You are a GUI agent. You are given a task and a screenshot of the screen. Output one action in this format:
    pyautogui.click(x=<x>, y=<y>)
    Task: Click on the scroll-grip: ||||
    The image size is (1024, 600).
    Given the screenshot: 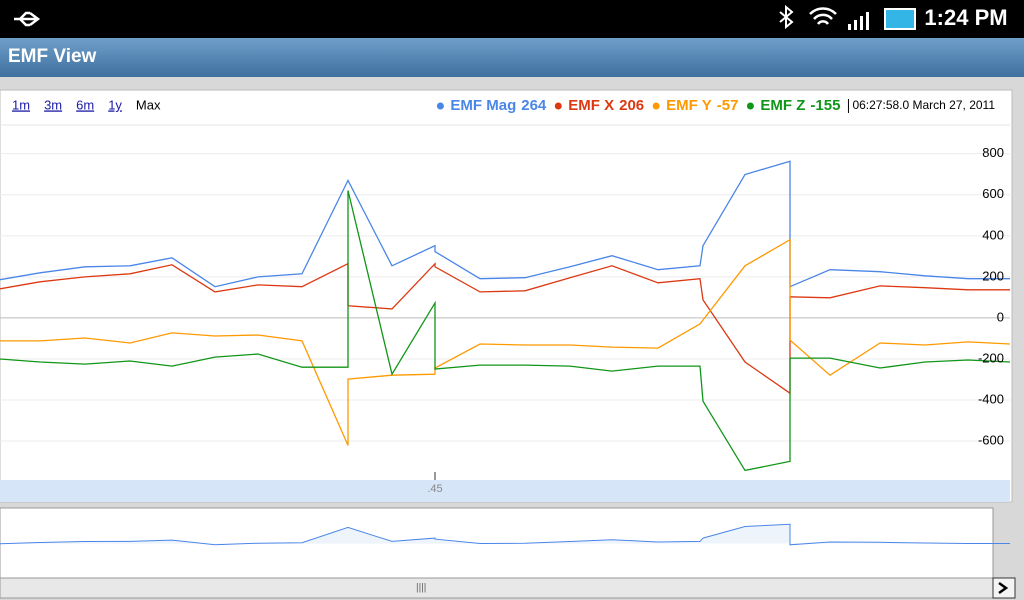 What is the action you would take?
    pyautogui.click(x=421, y=588)
    